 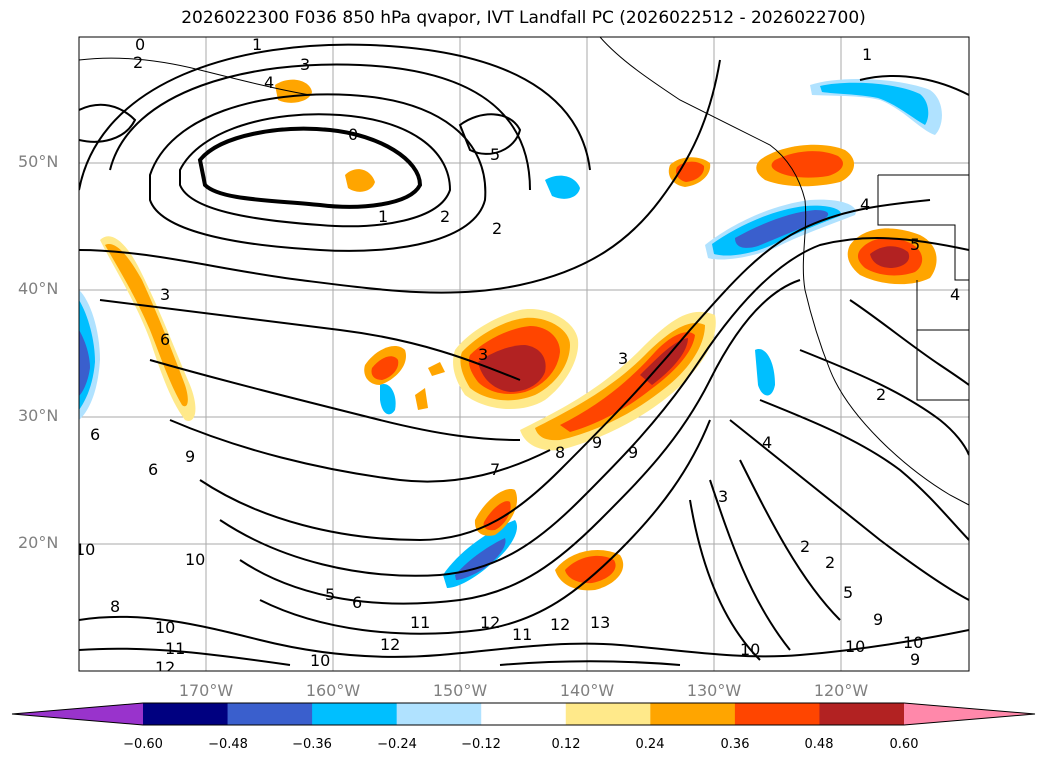 What do you see at coordinates (143, 744) in the screenshot?
I see `colorbar-tick: −0.60` at bounding box center [143, 744].